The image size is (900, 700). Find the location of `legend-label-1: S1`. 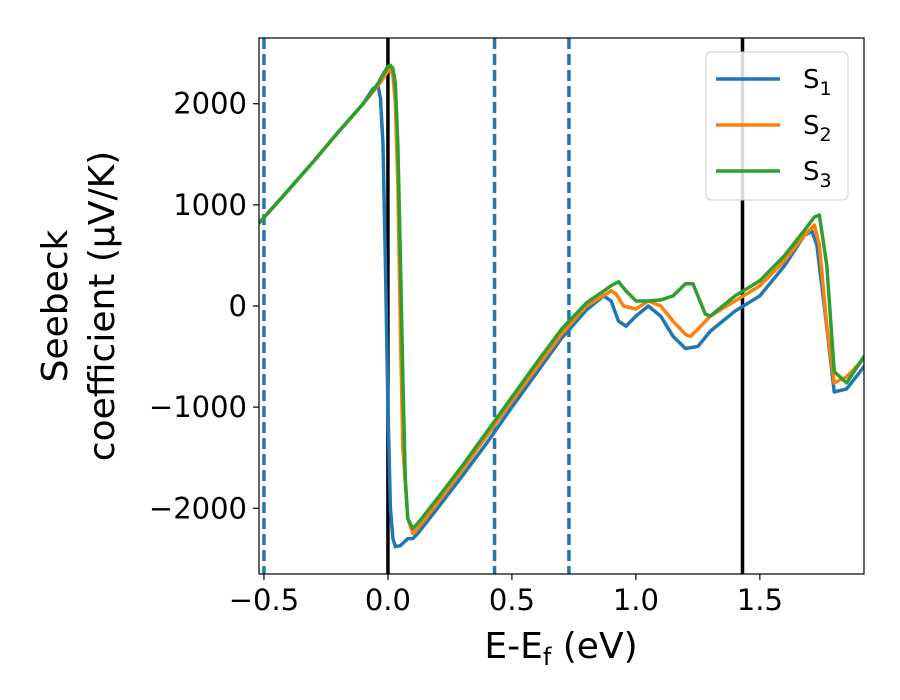

legend-label-1: S1 is located at coordinates (817, 82).